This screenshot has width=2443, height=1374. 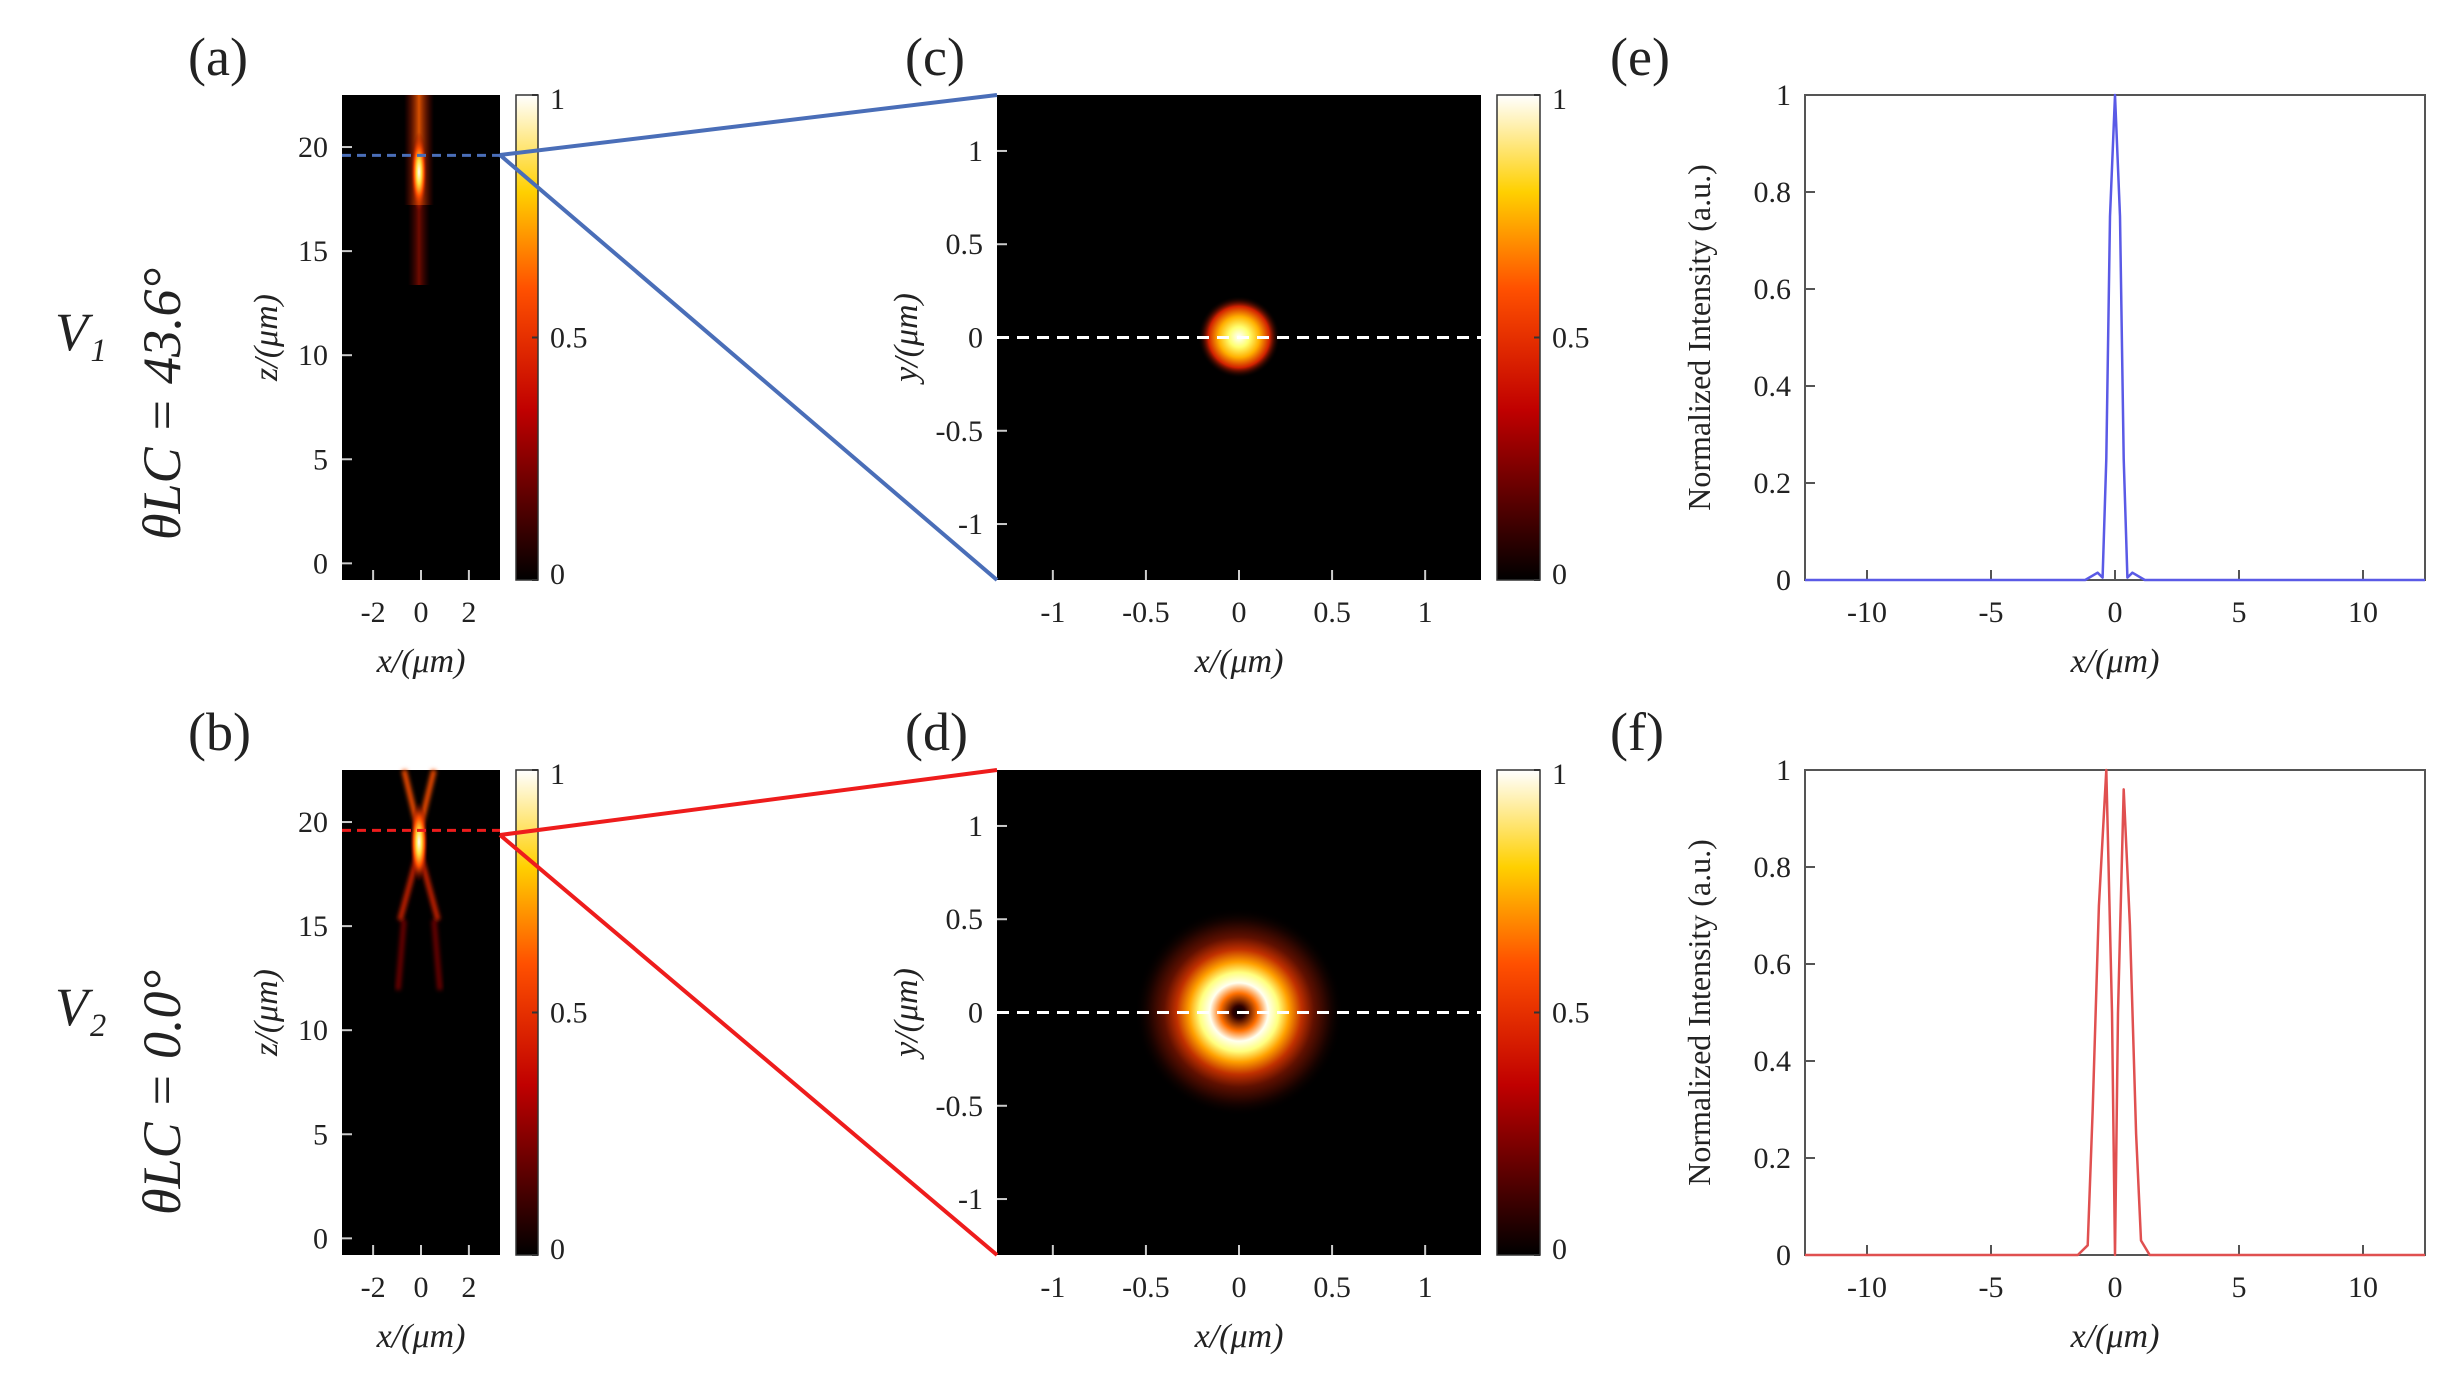 What do you see at coordinates (1699, 1012) in the screenshot?
I see `panel-f-ylabel: Normalized Intensity (a.u.)` at bounding box center [1699, 1012].